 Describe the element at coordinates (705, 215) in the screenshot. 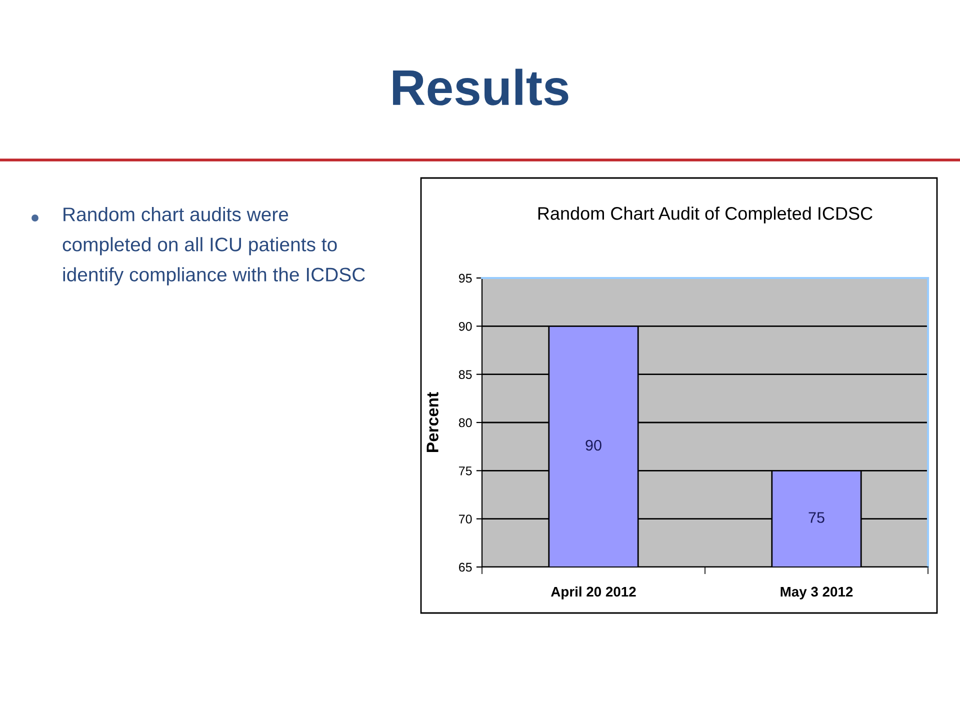

I see `chart-title: Random Chart Audit of Completed ICDSC` at that location.